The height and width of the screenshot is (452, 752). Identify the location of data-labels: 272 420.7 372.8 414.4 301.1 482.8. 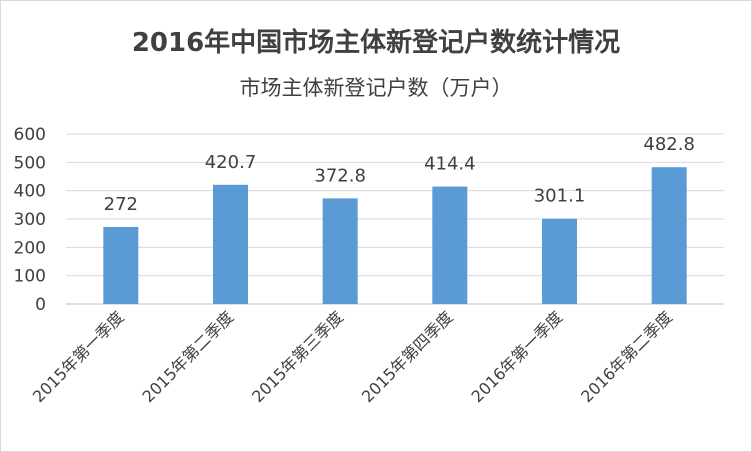
(399, 174).